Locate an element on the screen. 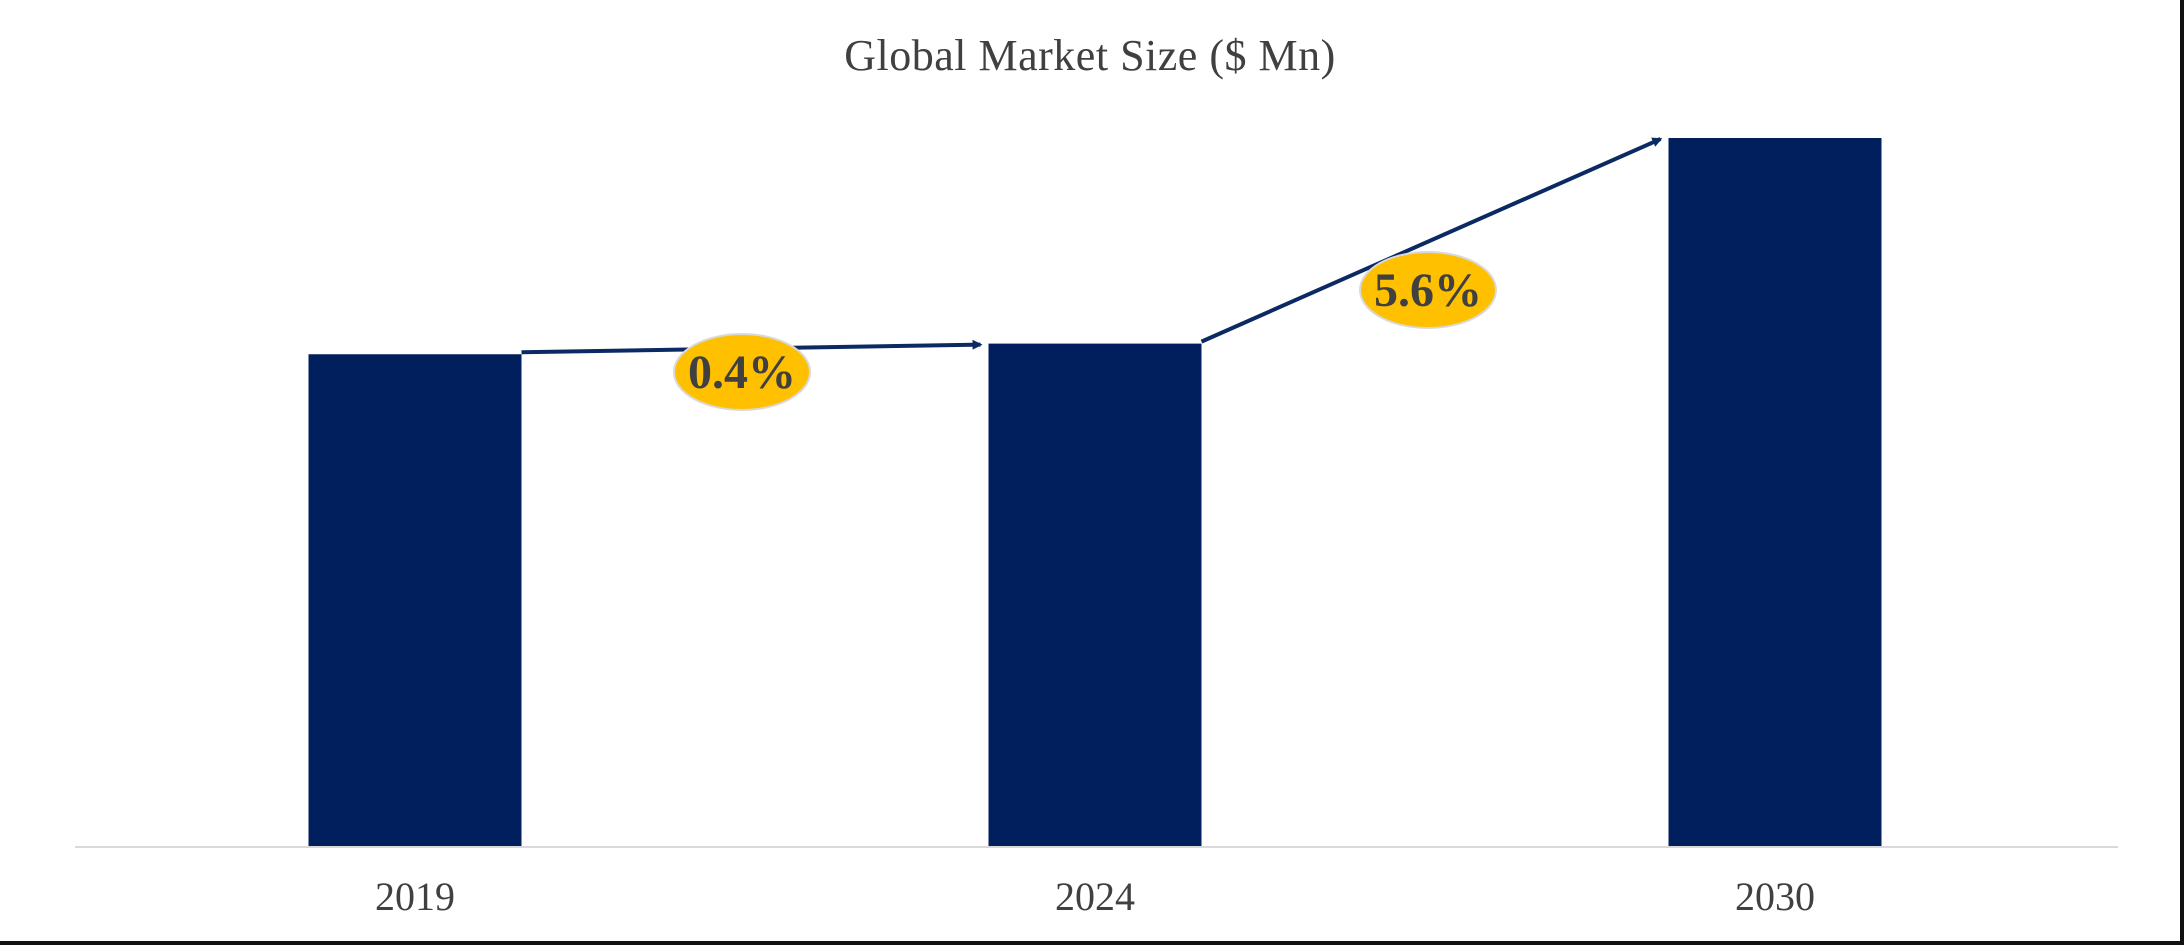  cagr-label: 0.4% is located at coordinates (742, 372).